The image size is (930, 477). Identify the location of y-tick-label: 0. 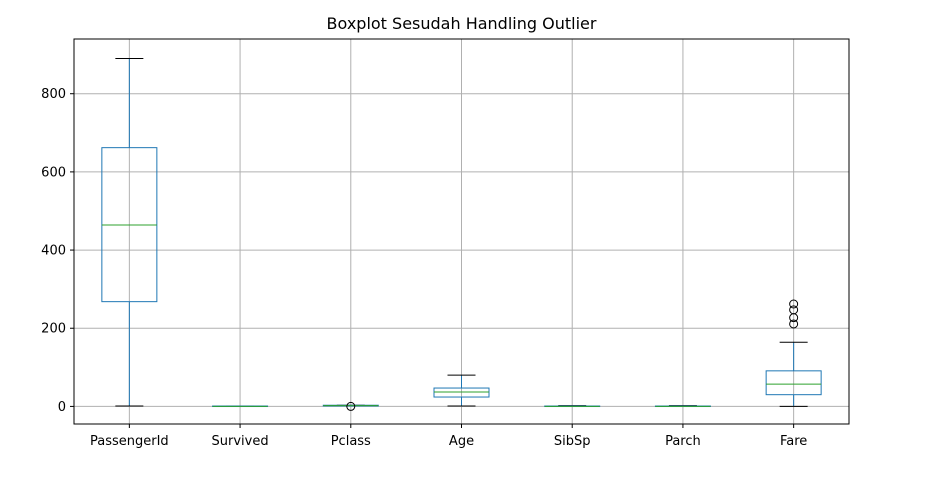
(62, 407).